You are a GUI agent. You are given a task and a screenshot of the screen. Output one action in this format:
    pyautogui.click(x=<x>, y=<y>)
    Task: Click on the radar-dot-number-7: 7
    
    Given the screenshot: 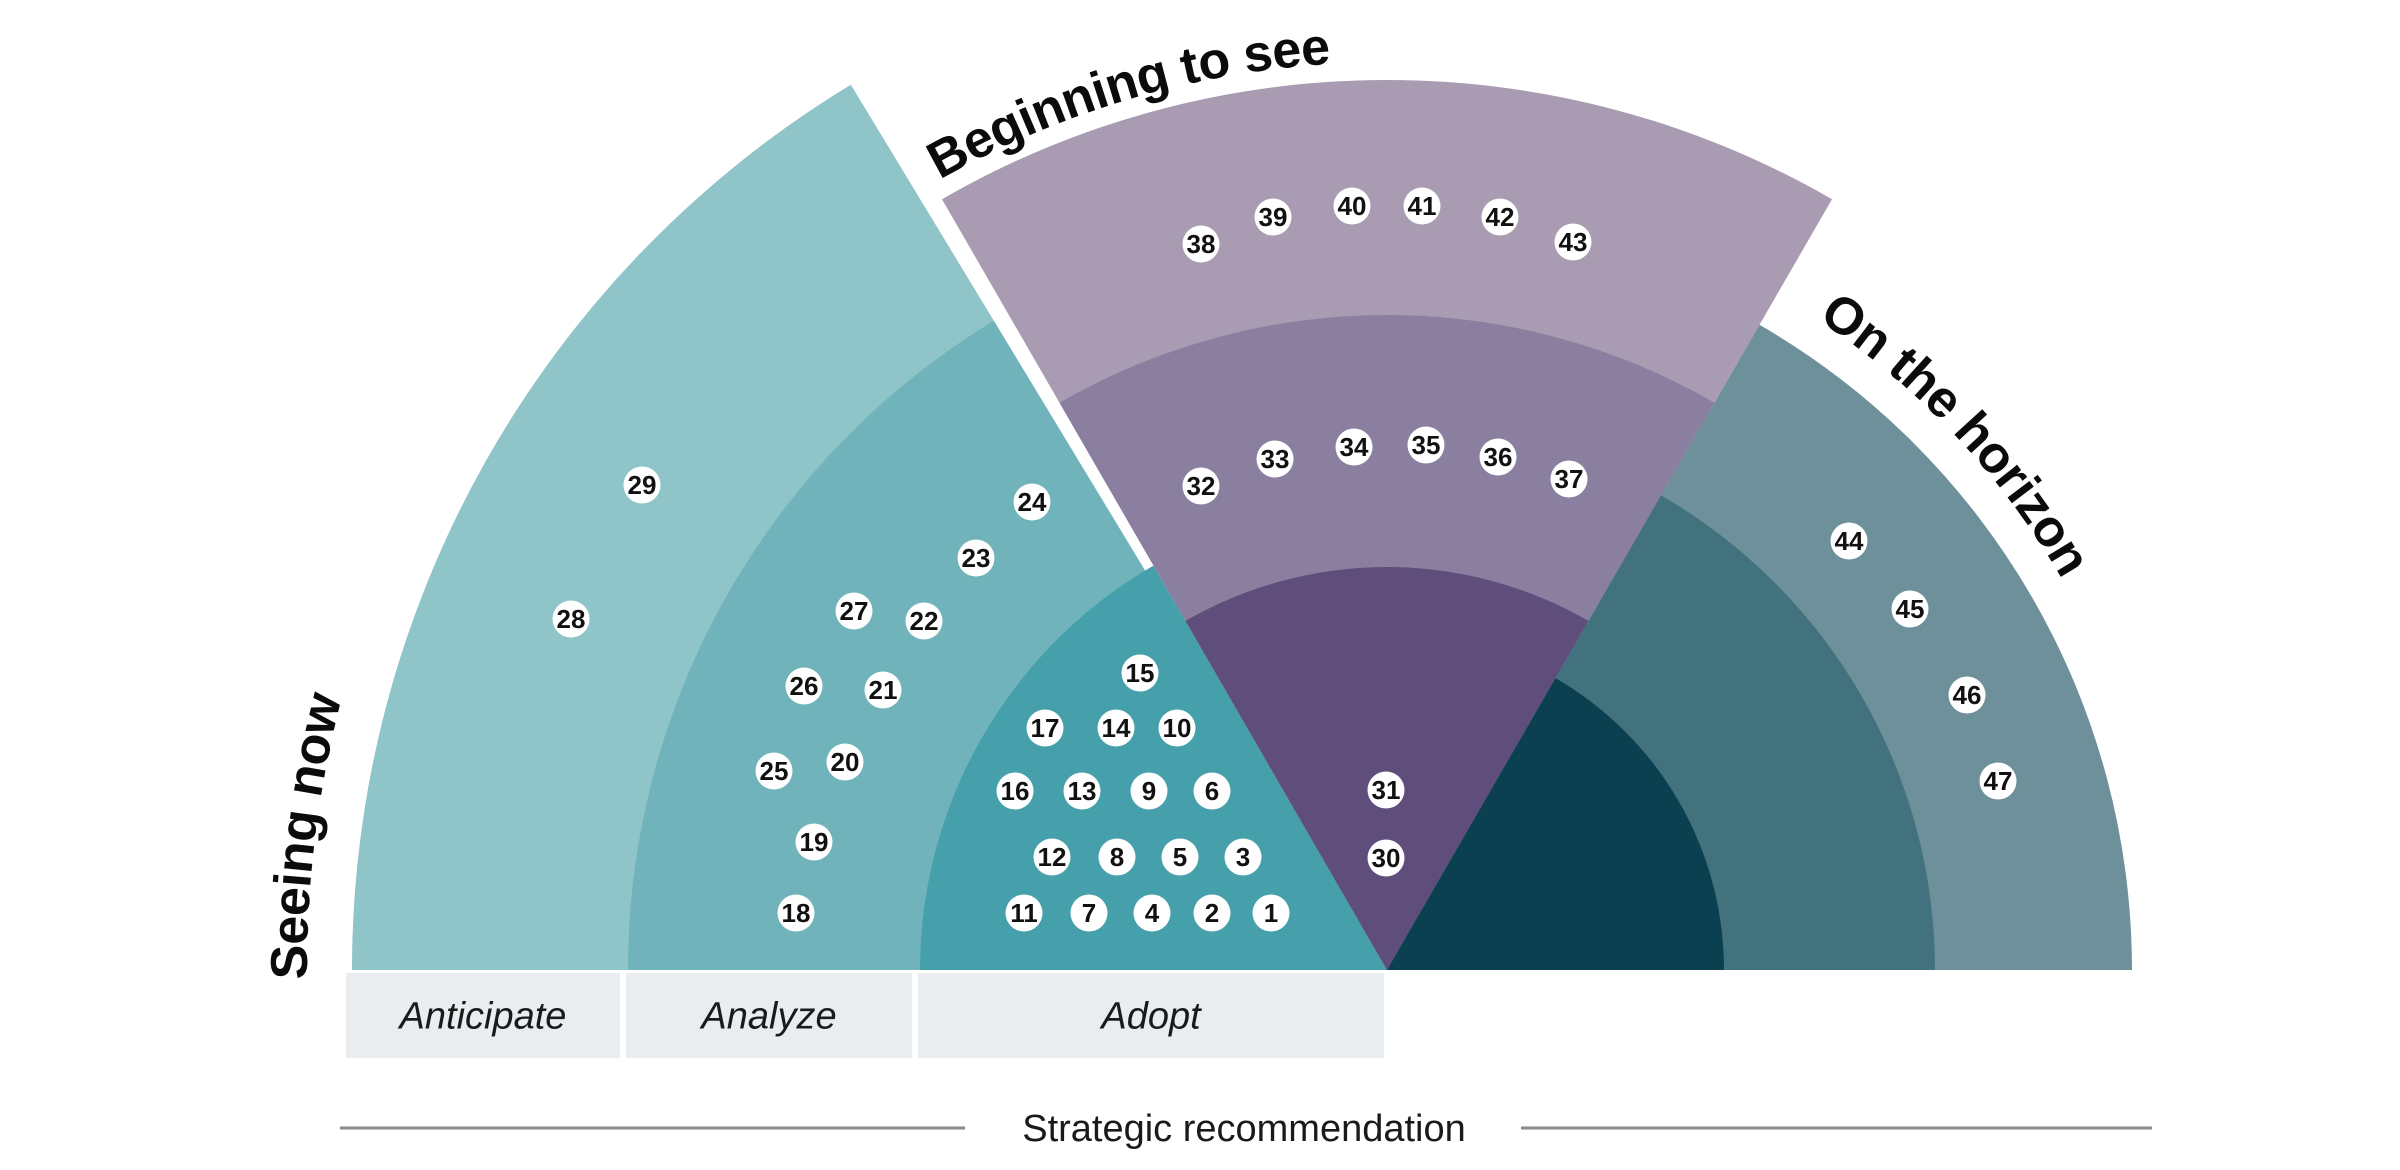 What is the action you would take?
    pyautogui.click(x=1089, y=913)
    